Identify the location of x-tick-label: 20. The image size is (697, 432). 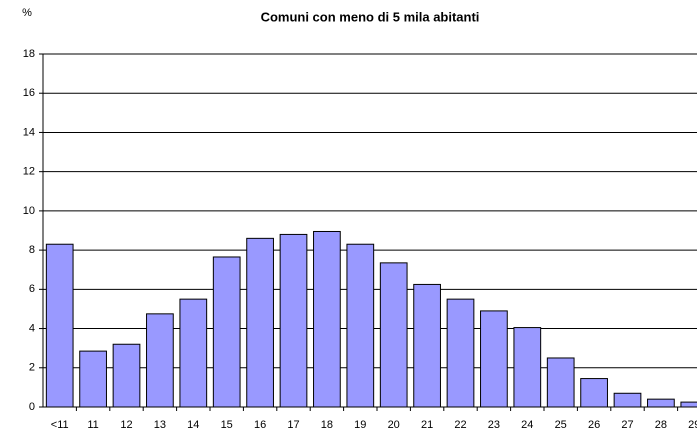
(394, 425).